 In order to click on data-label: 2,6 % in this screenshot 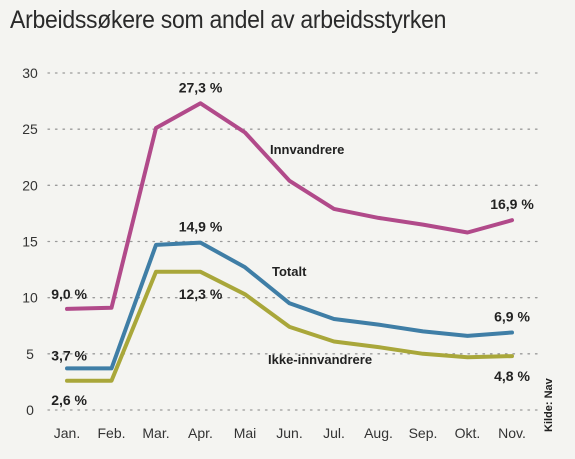, I will do `click(69, 400)`.